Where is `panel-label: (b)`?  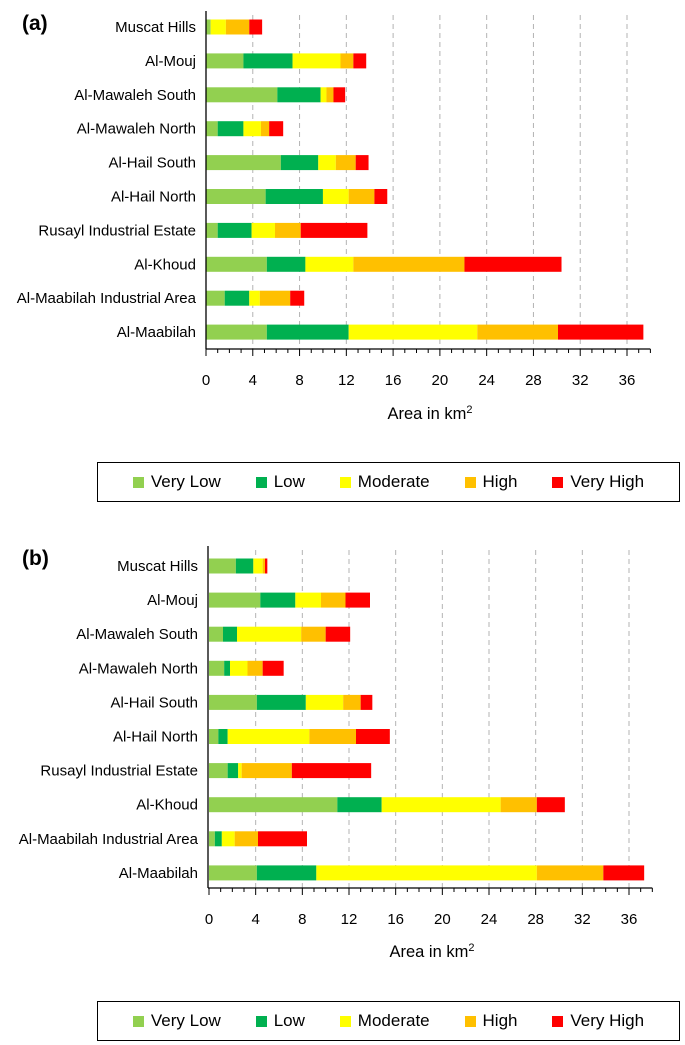 panel-label: (b) is located at coordinates (35, 558).